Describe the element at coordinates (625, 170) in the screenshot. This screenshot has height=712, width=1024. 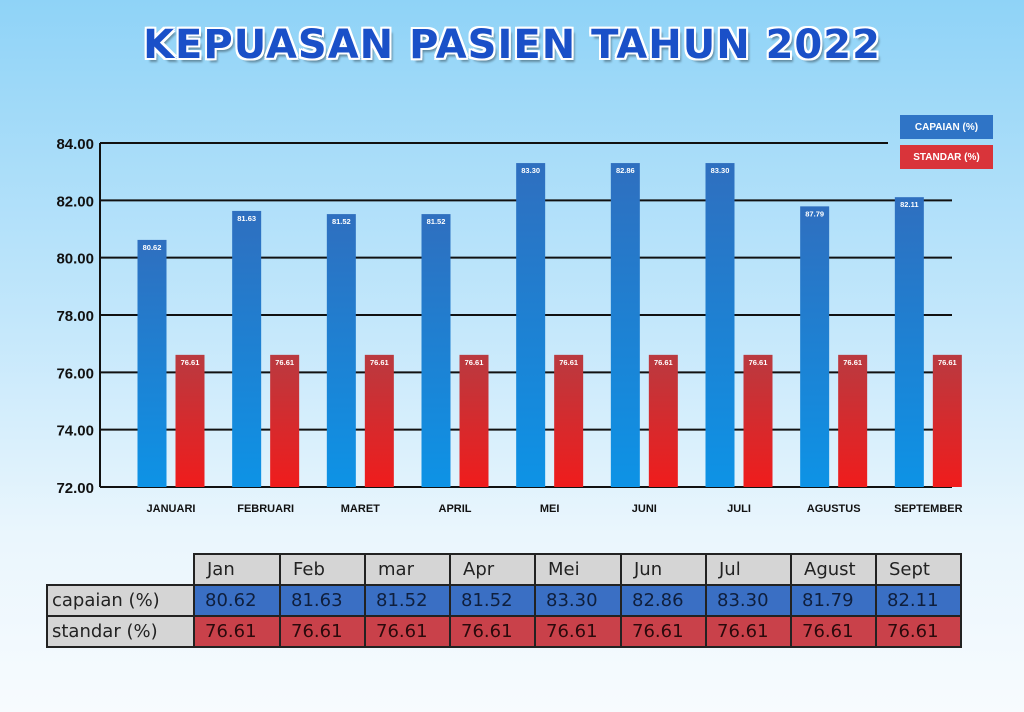
I see `value-label-capaian: 82.86` at that location.